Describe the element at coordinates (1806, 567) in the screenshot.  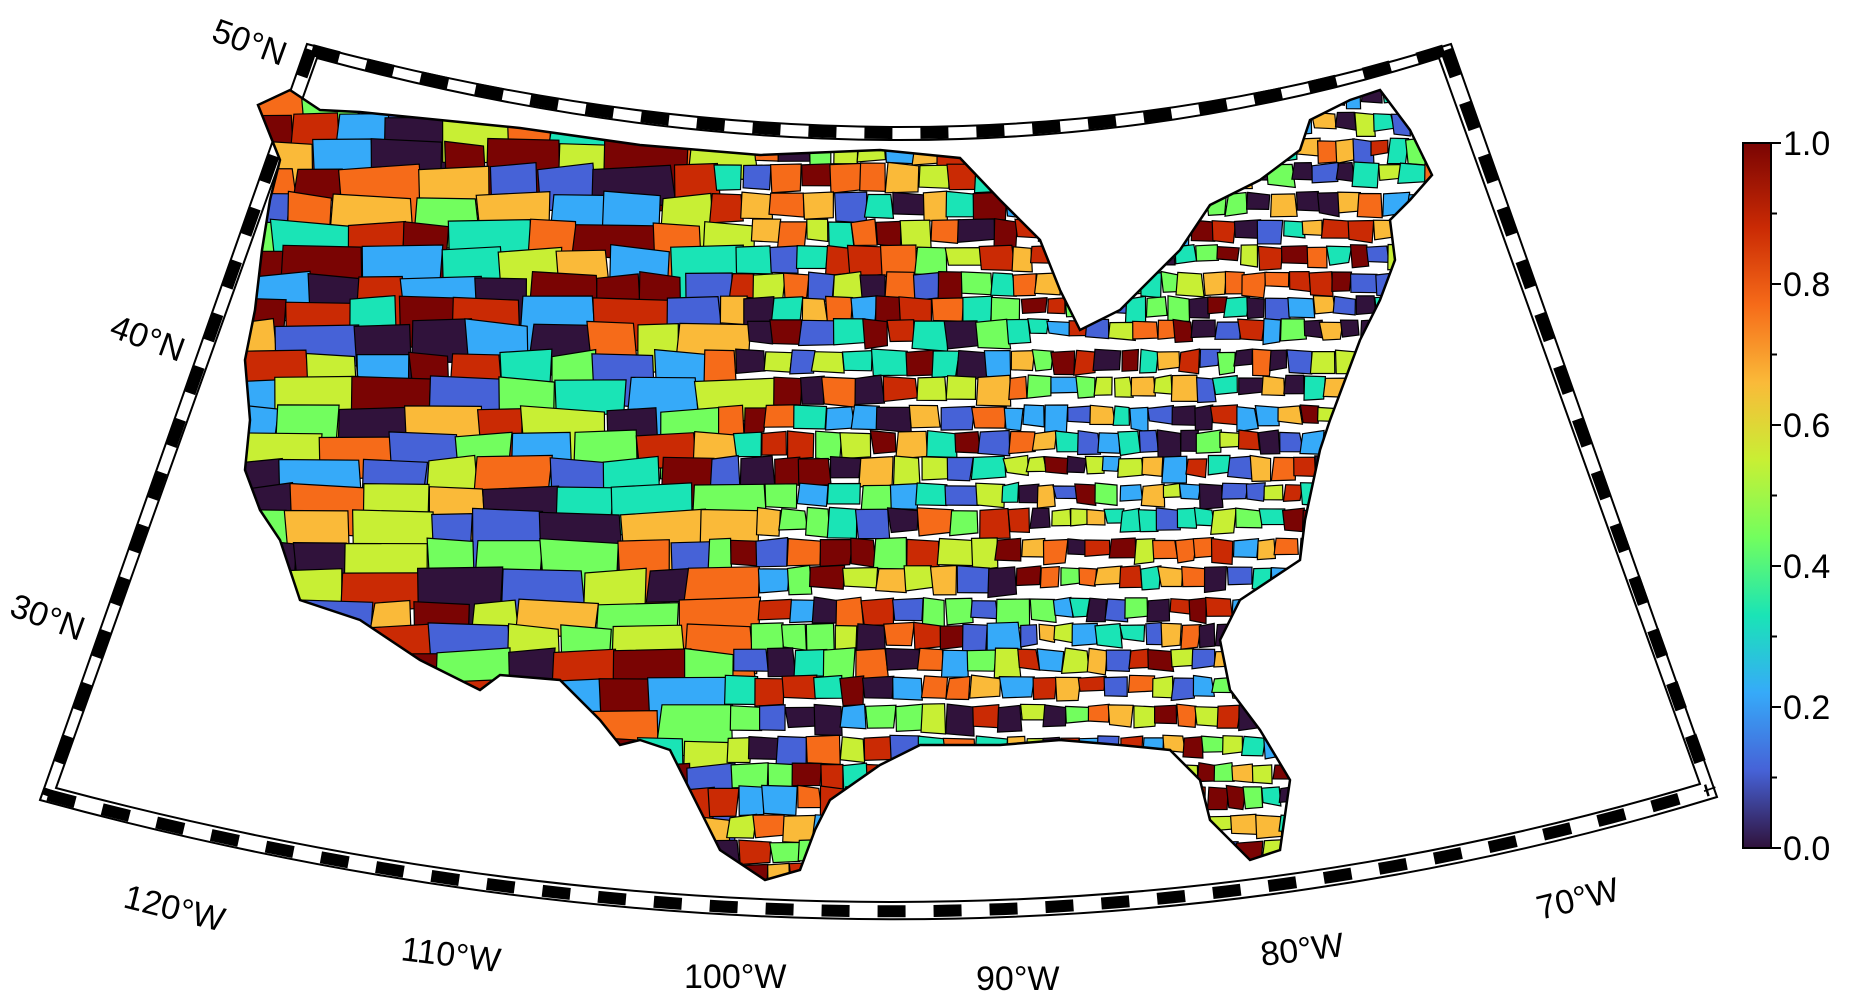
I see `colorbar-label-2: 0.4` at that location.